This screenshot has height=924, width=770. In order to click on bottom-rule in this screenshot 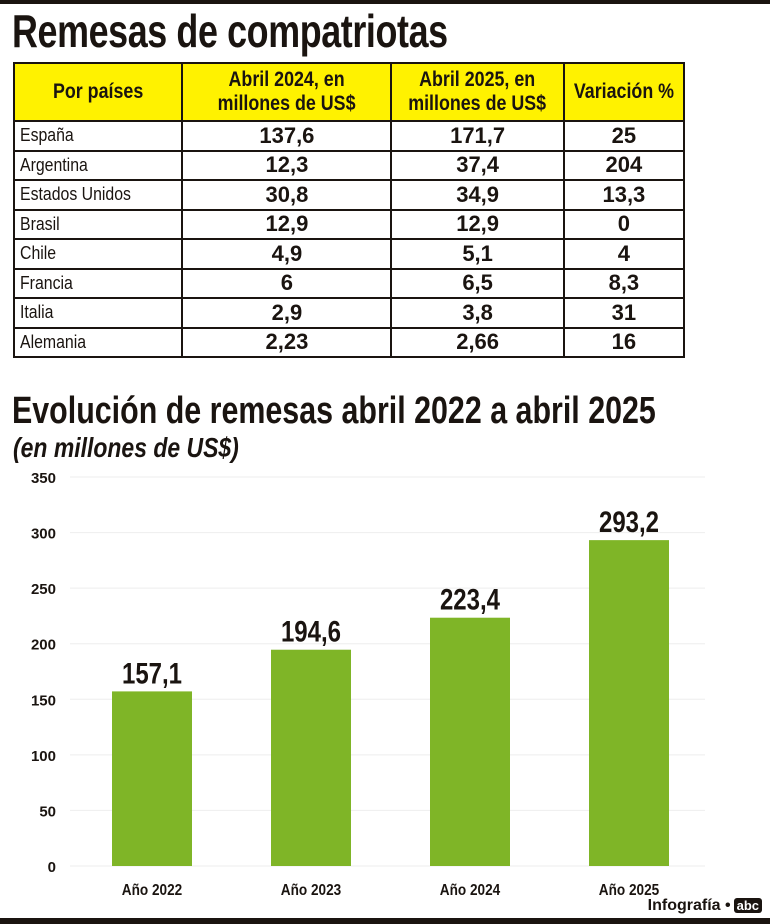, I will do `click(385, 921)`.